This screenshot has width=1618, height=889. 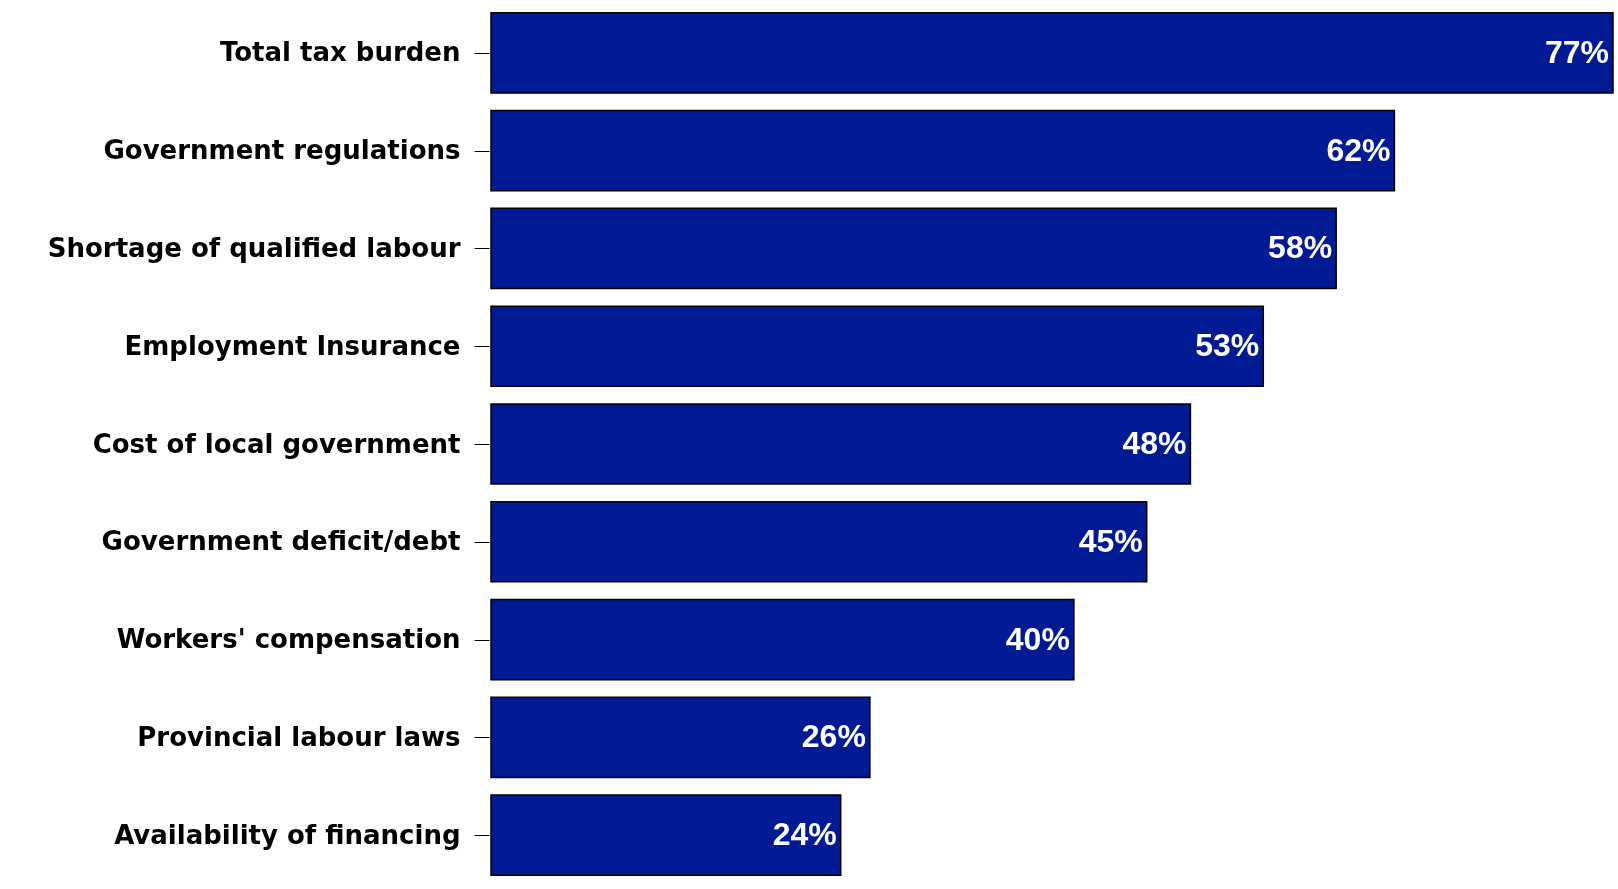 I want to click on y-tick-label: Cost of local government, so click(x=276, y=443).